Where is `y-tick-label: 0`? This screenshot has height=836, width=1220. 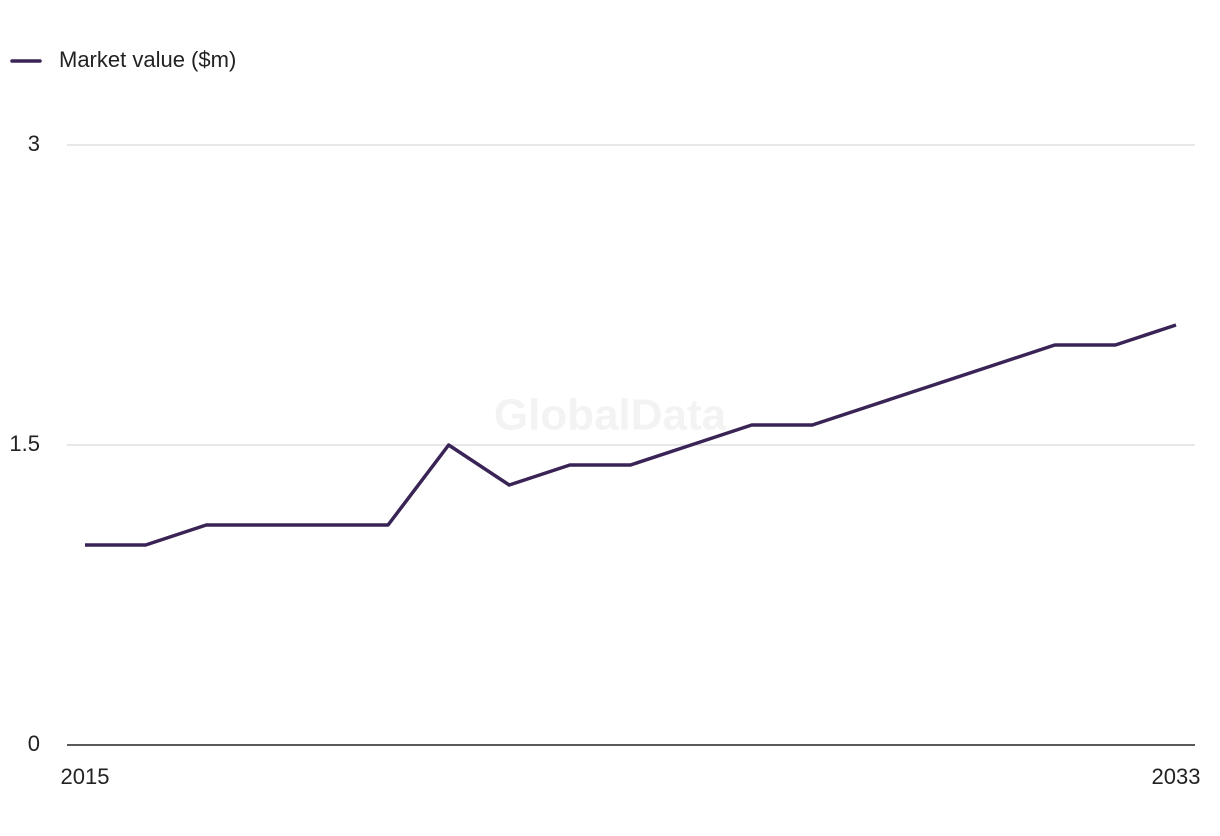 y-tick-label: 0 is located at coordinates (34, 743).